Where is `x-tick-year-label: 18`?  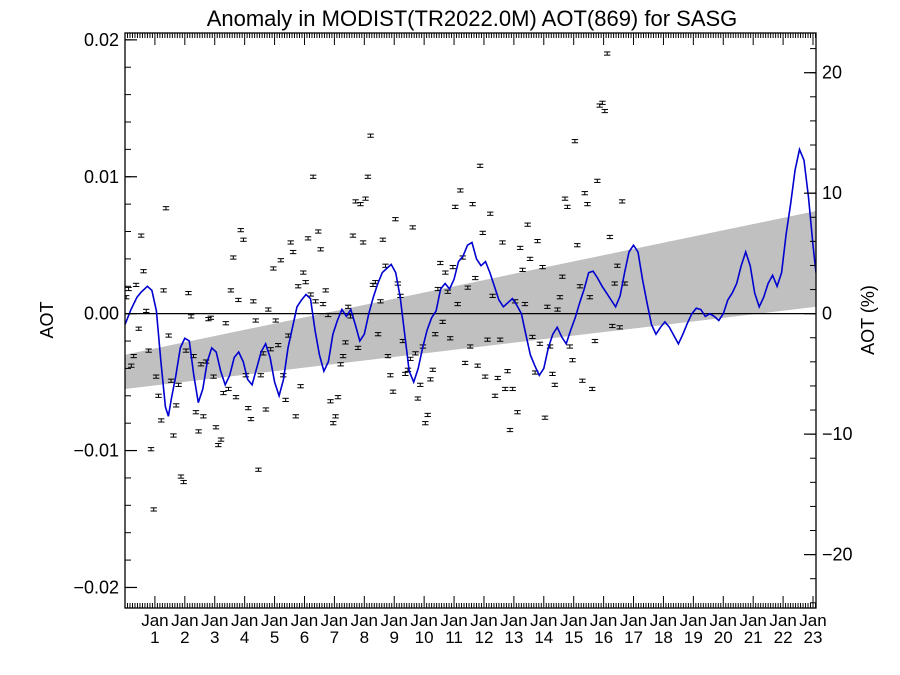 x-tick-year-label: 18 is located at coordinates (663, 637).